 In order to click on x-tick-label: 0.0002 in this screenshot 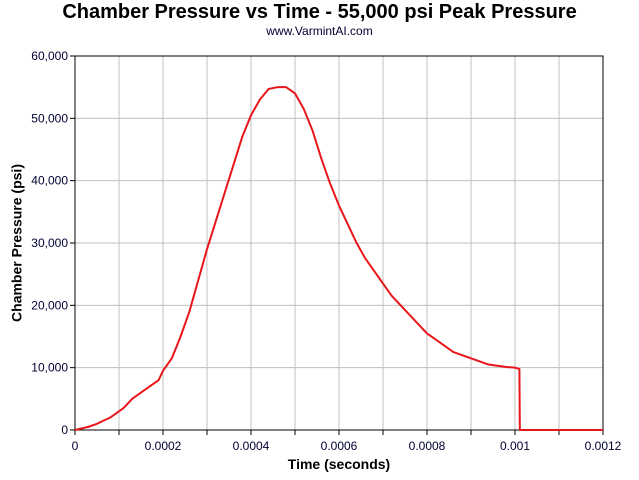, I will do `click(163, 446)`.